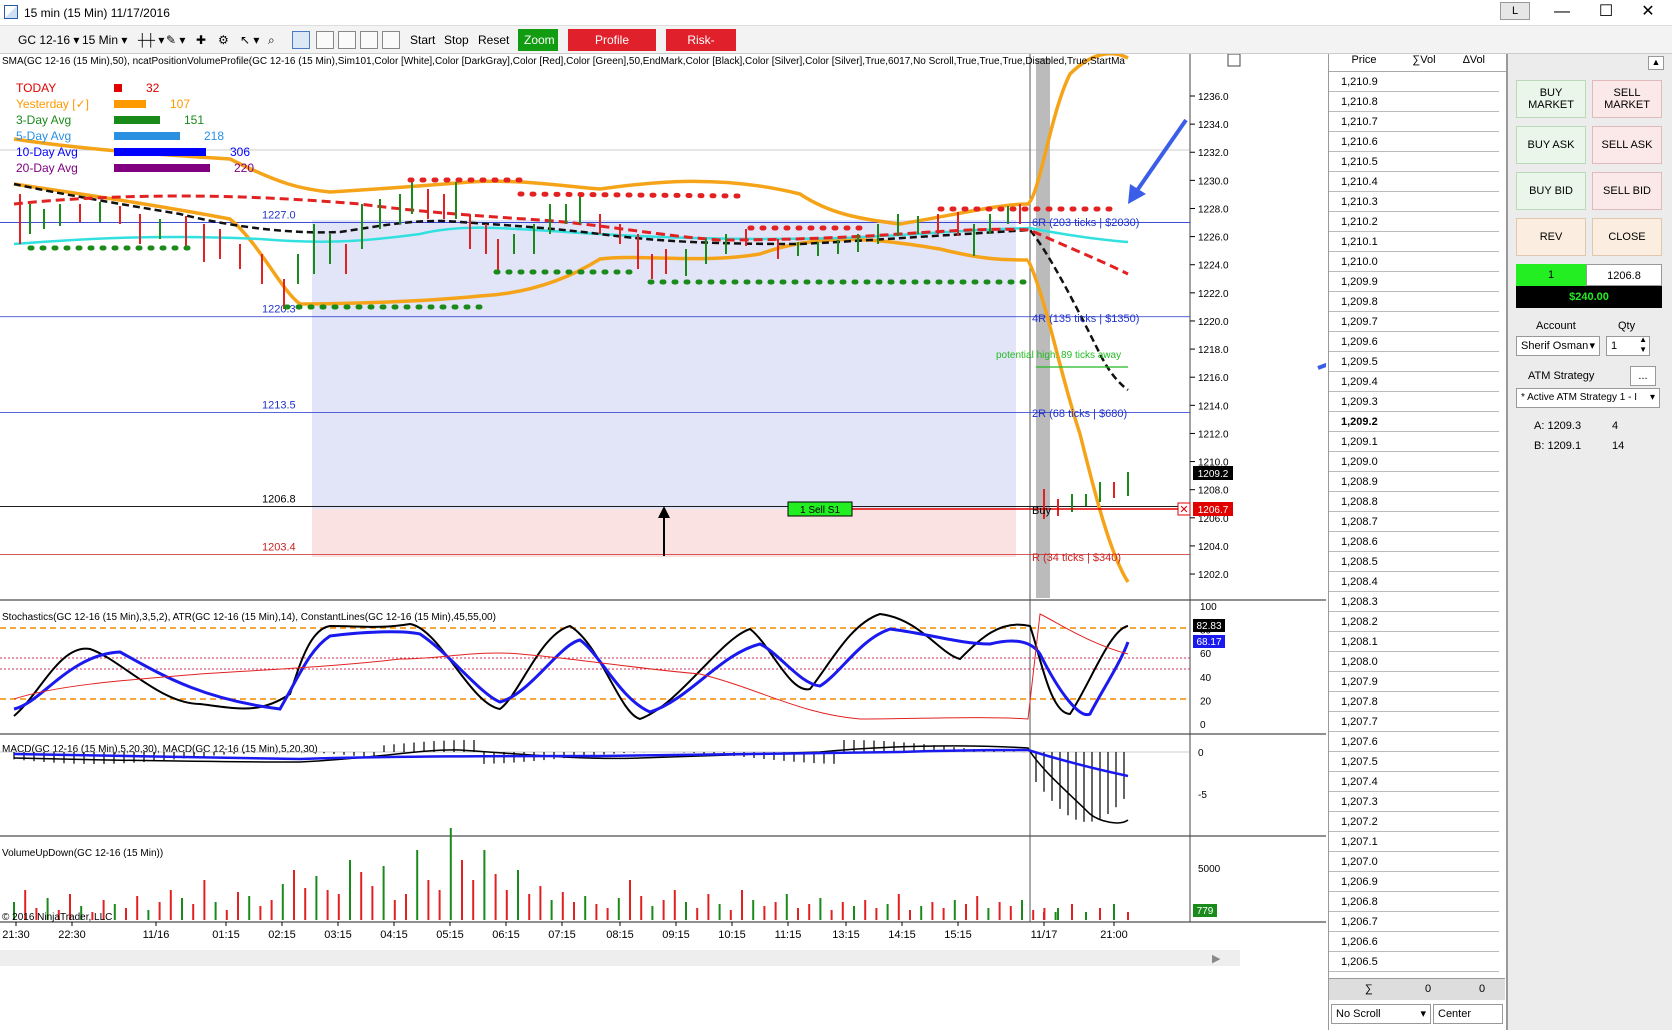  What do you see at coordinates (156, 935) in the screenshot?
I see `time-tick-label: 11/16` at bounding box center [156, 935].